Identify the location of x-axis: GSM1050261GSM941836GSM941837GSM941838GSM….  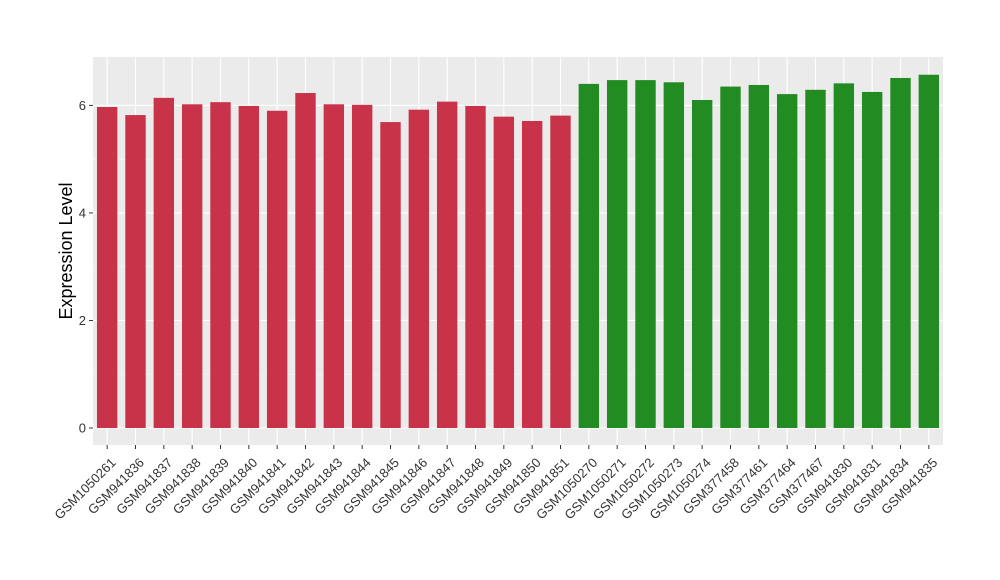
(495, 483).